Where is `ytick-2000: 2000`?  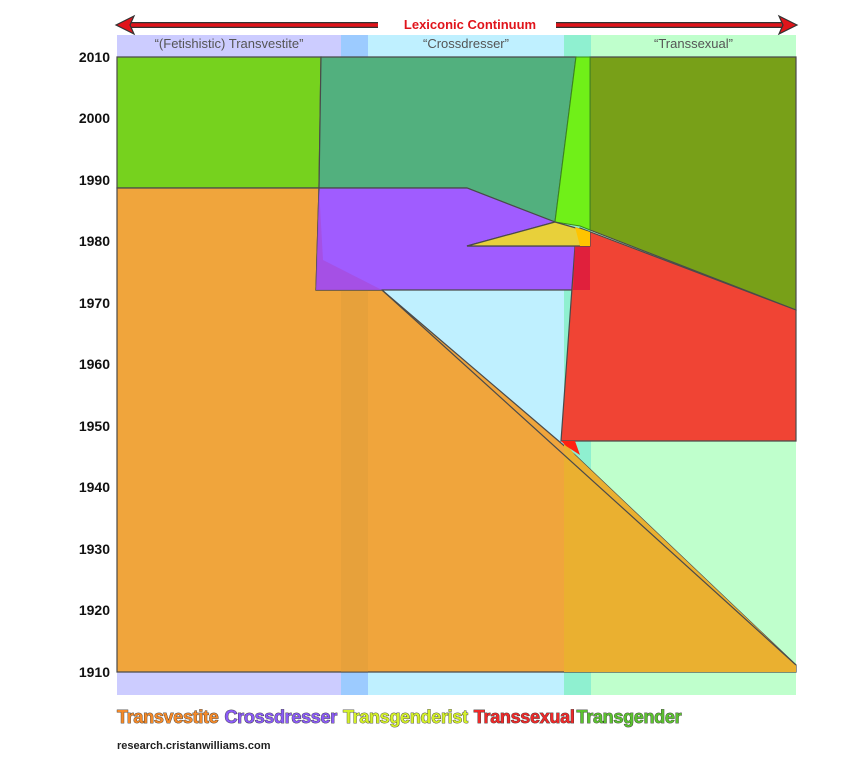
ytick-2000: 2000 is located at coordinates (94, 118).